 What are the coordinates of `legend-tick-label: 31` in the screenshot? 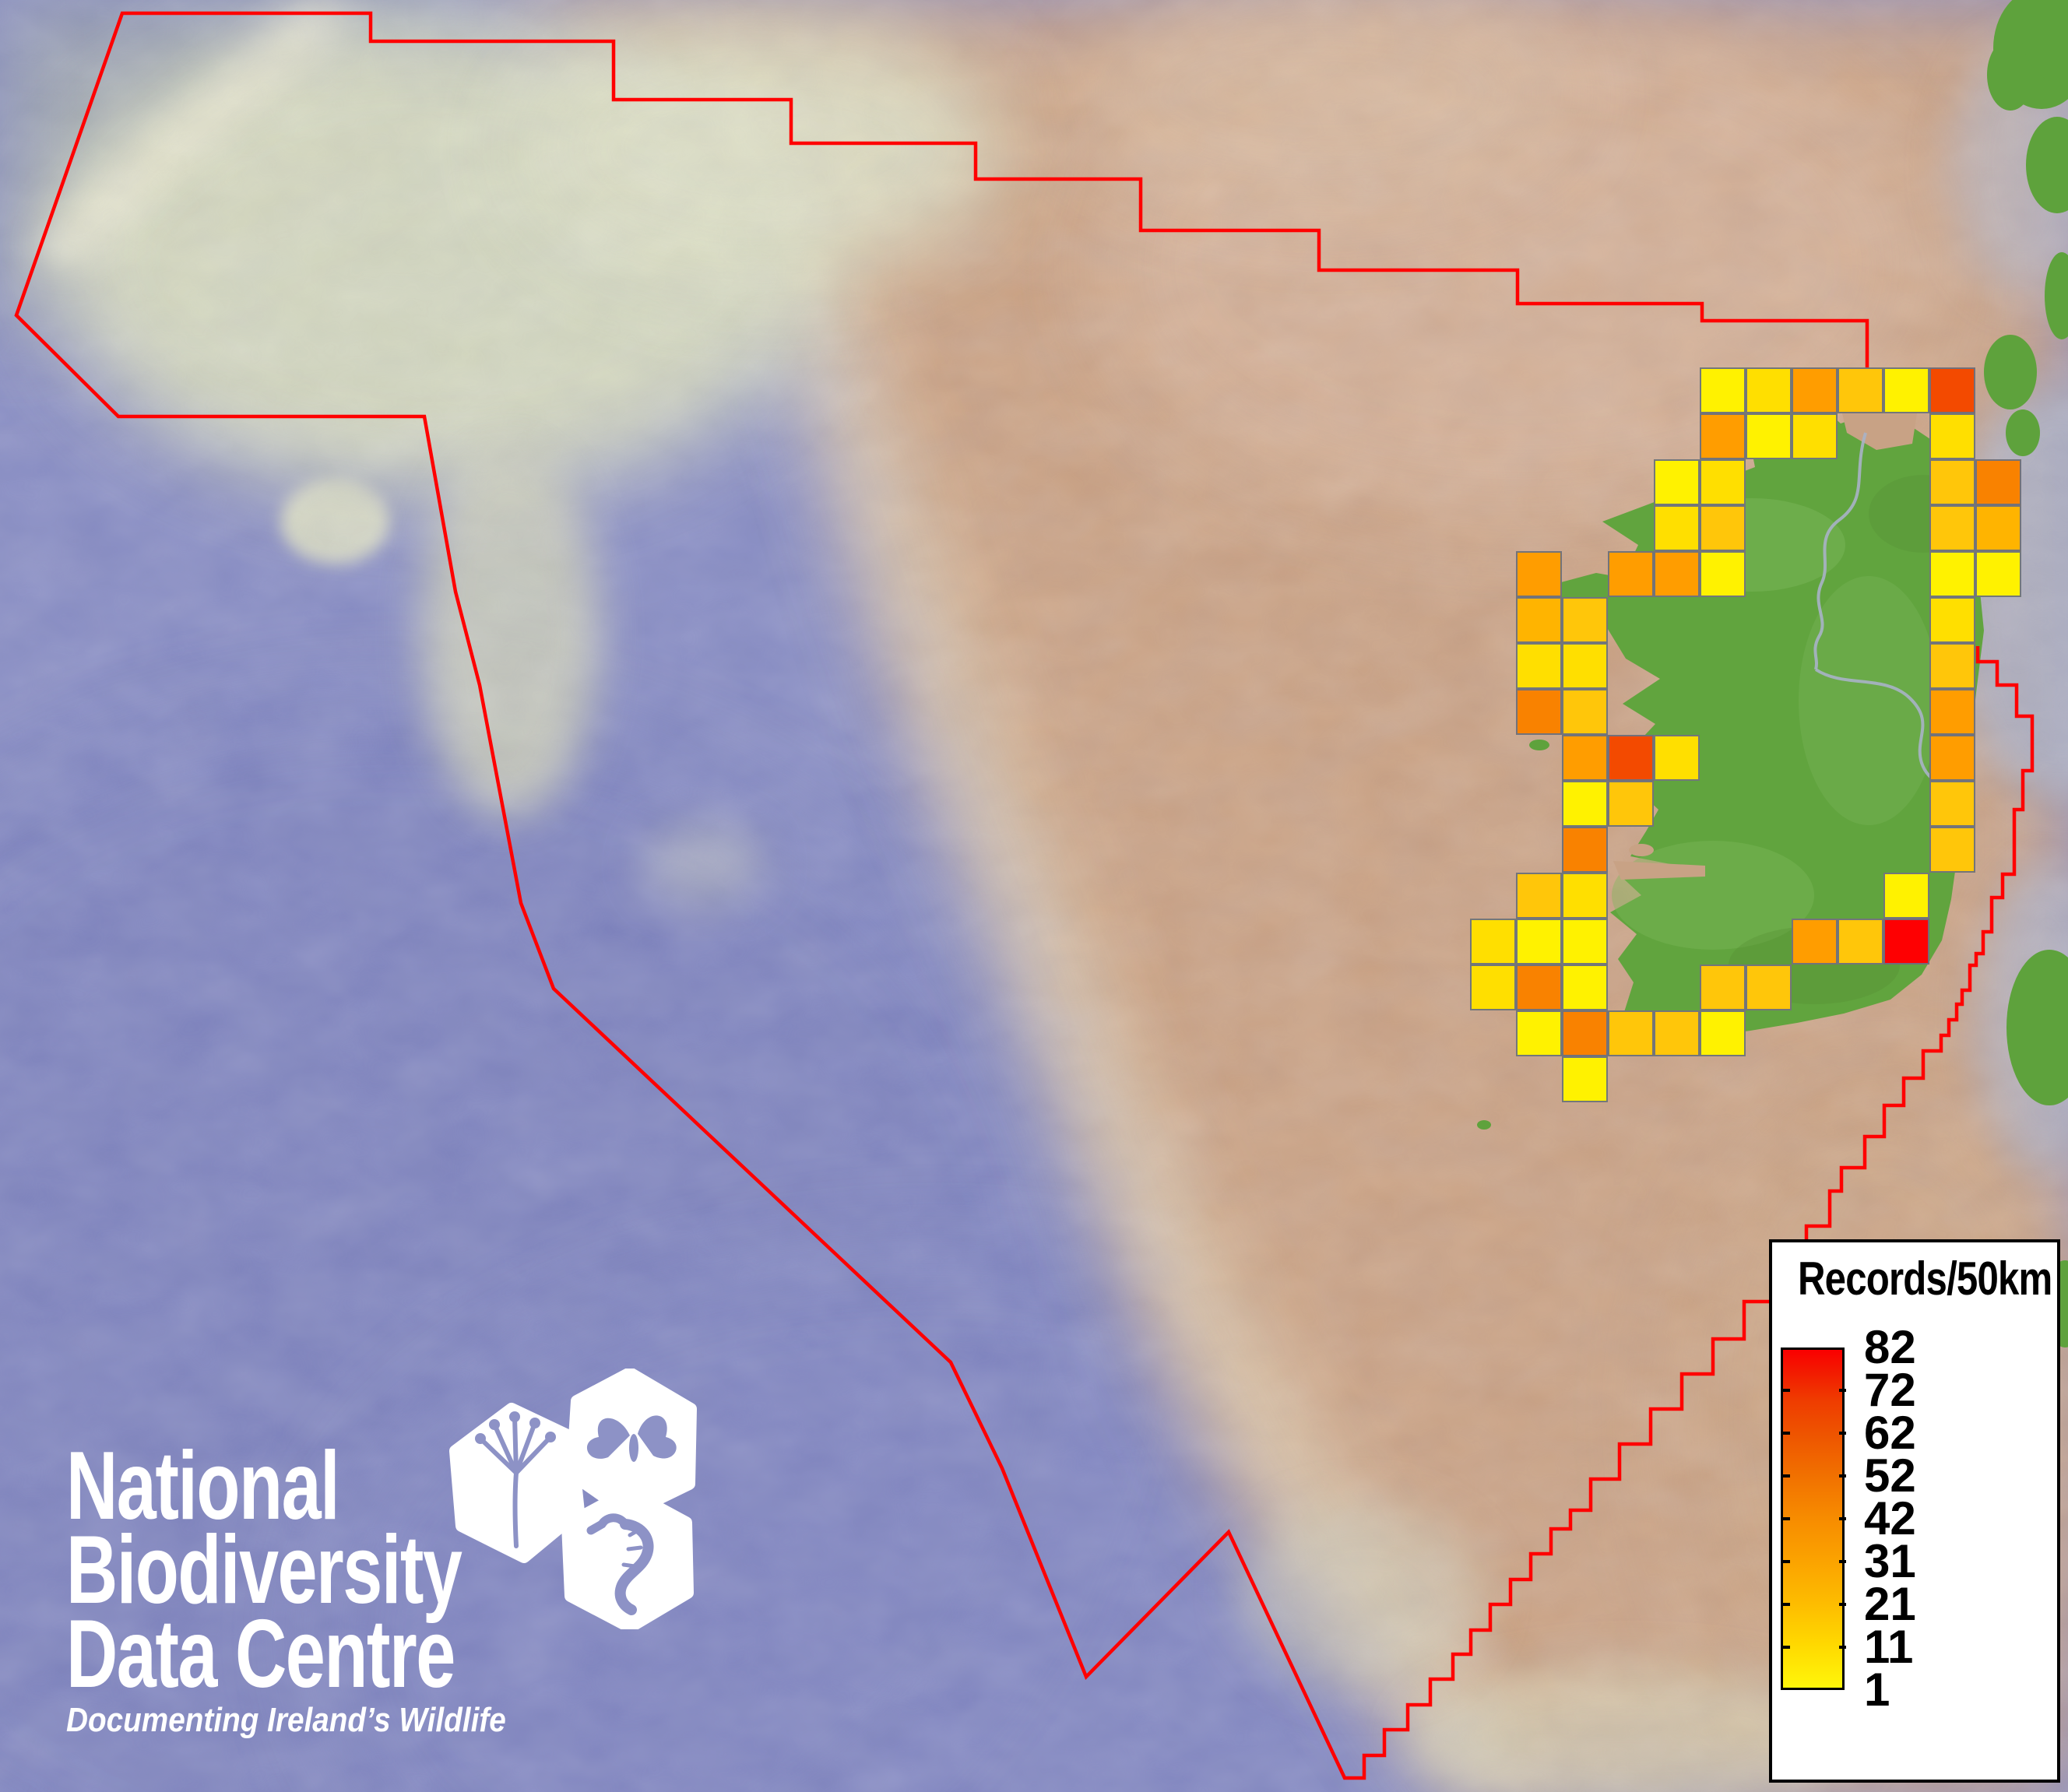 It's located at (1890, 1561).